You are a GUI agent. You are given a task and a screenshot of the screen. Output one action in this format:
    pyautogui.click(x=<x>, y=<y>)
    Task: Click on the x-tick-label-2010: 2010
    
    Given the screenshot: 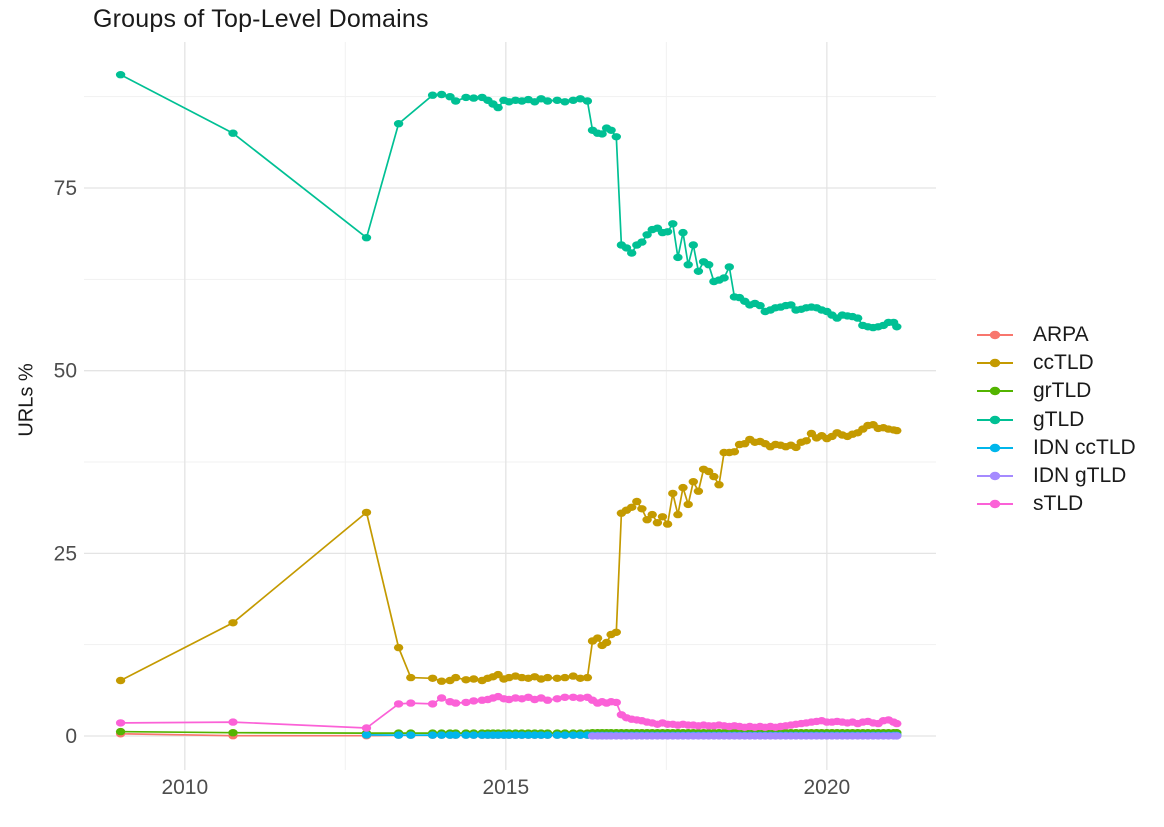 What is the action you would take?
    pyautogui.click(x=184, y=787)
    